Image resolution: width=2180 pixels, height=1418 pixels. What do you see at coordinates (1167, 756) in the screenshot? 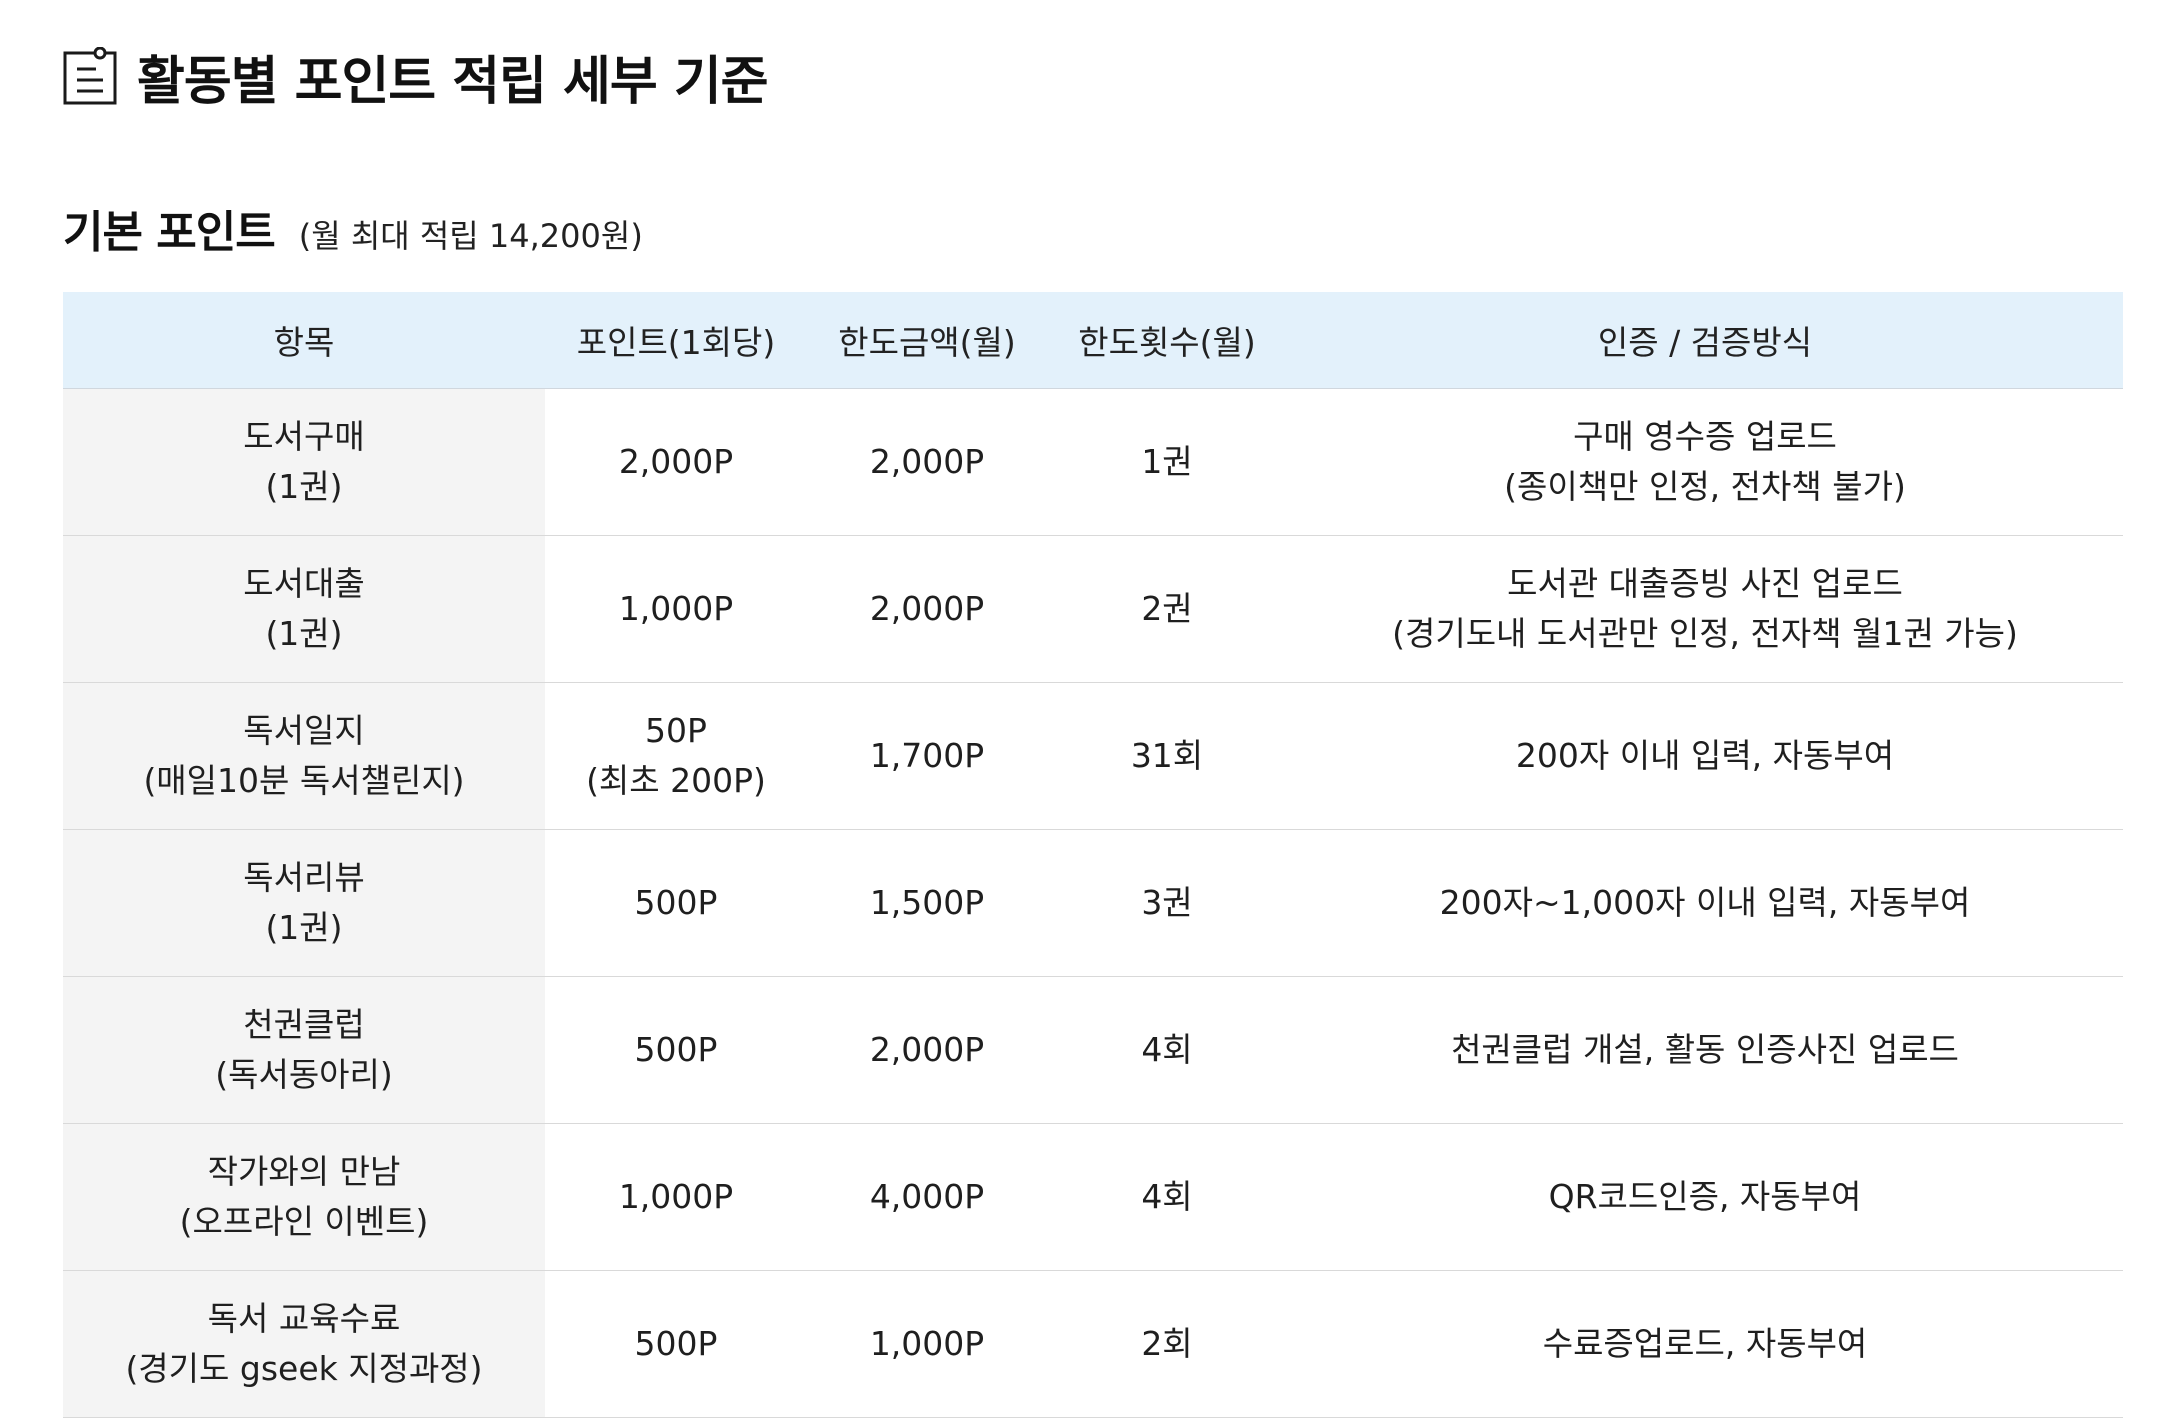
I see `limit-count-cell: 31회` at bounding box center [1167, 756].